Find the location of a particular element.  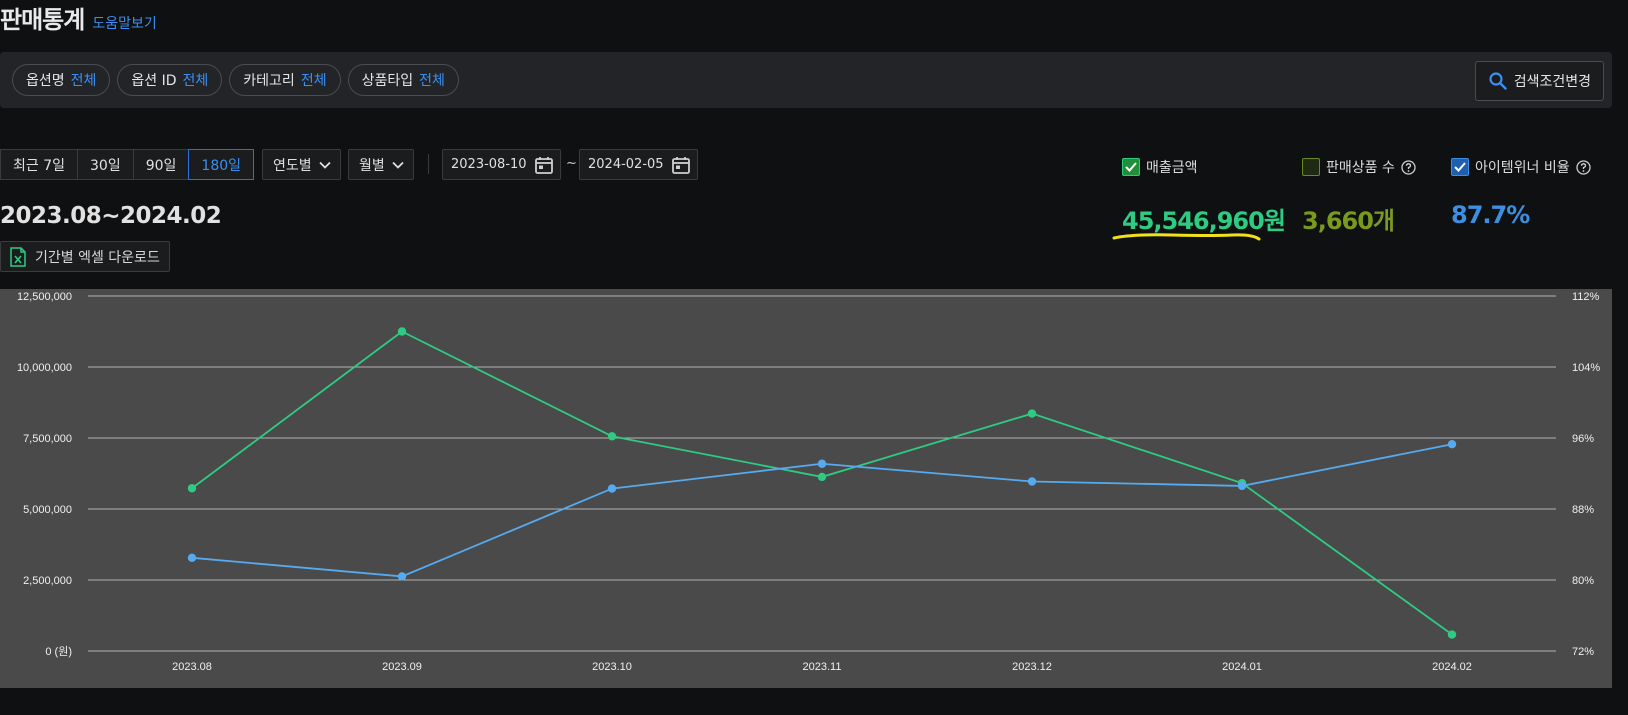

metric-sales-label: 매출금액 is located at coordinates (1172, 168).